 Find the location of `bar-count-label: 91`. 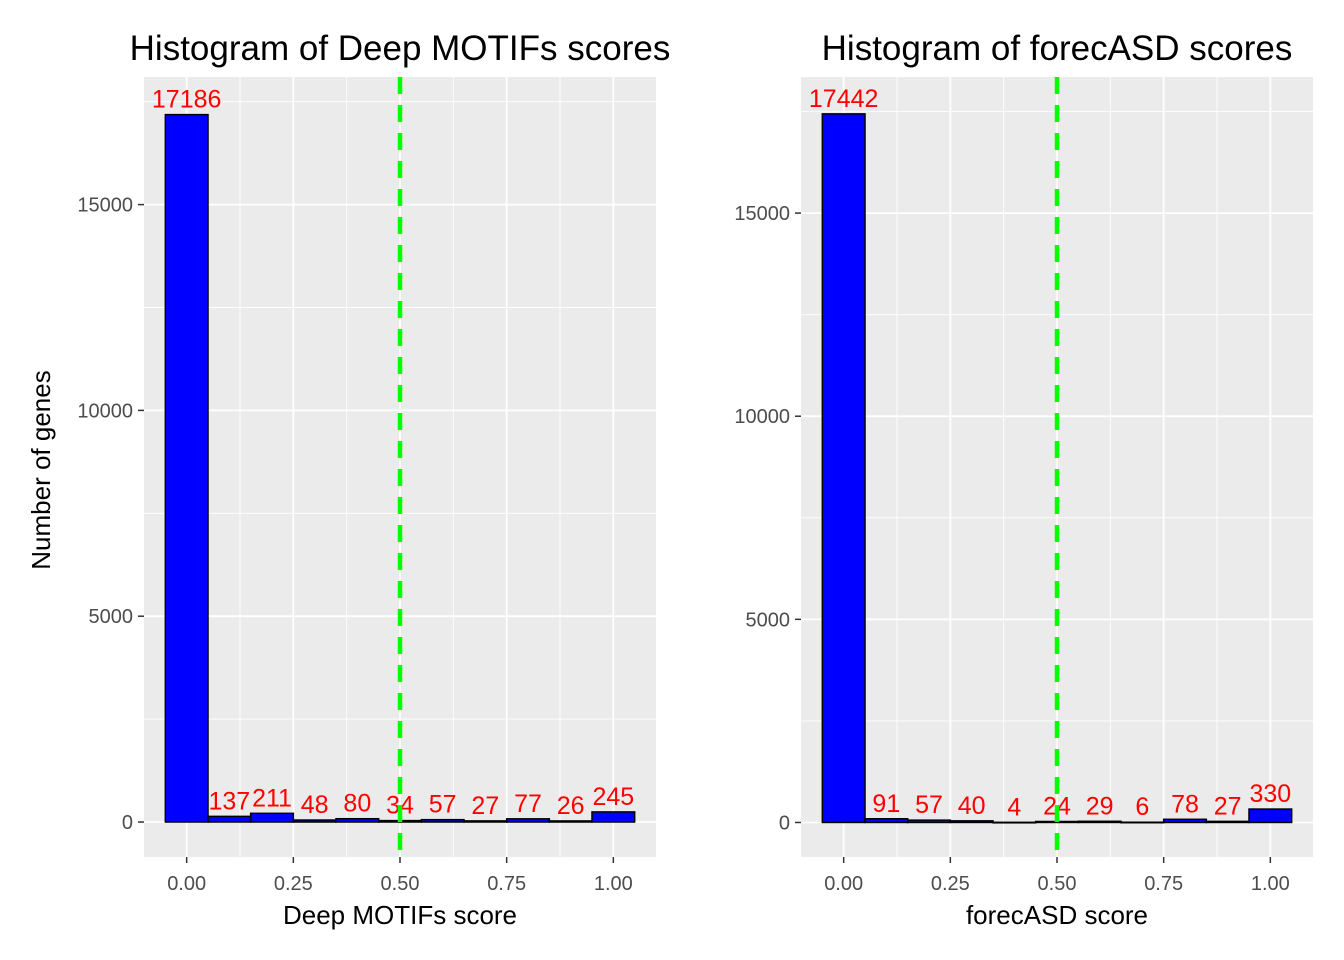

bar-count-label: 91 is located at coordinates (886, 804).